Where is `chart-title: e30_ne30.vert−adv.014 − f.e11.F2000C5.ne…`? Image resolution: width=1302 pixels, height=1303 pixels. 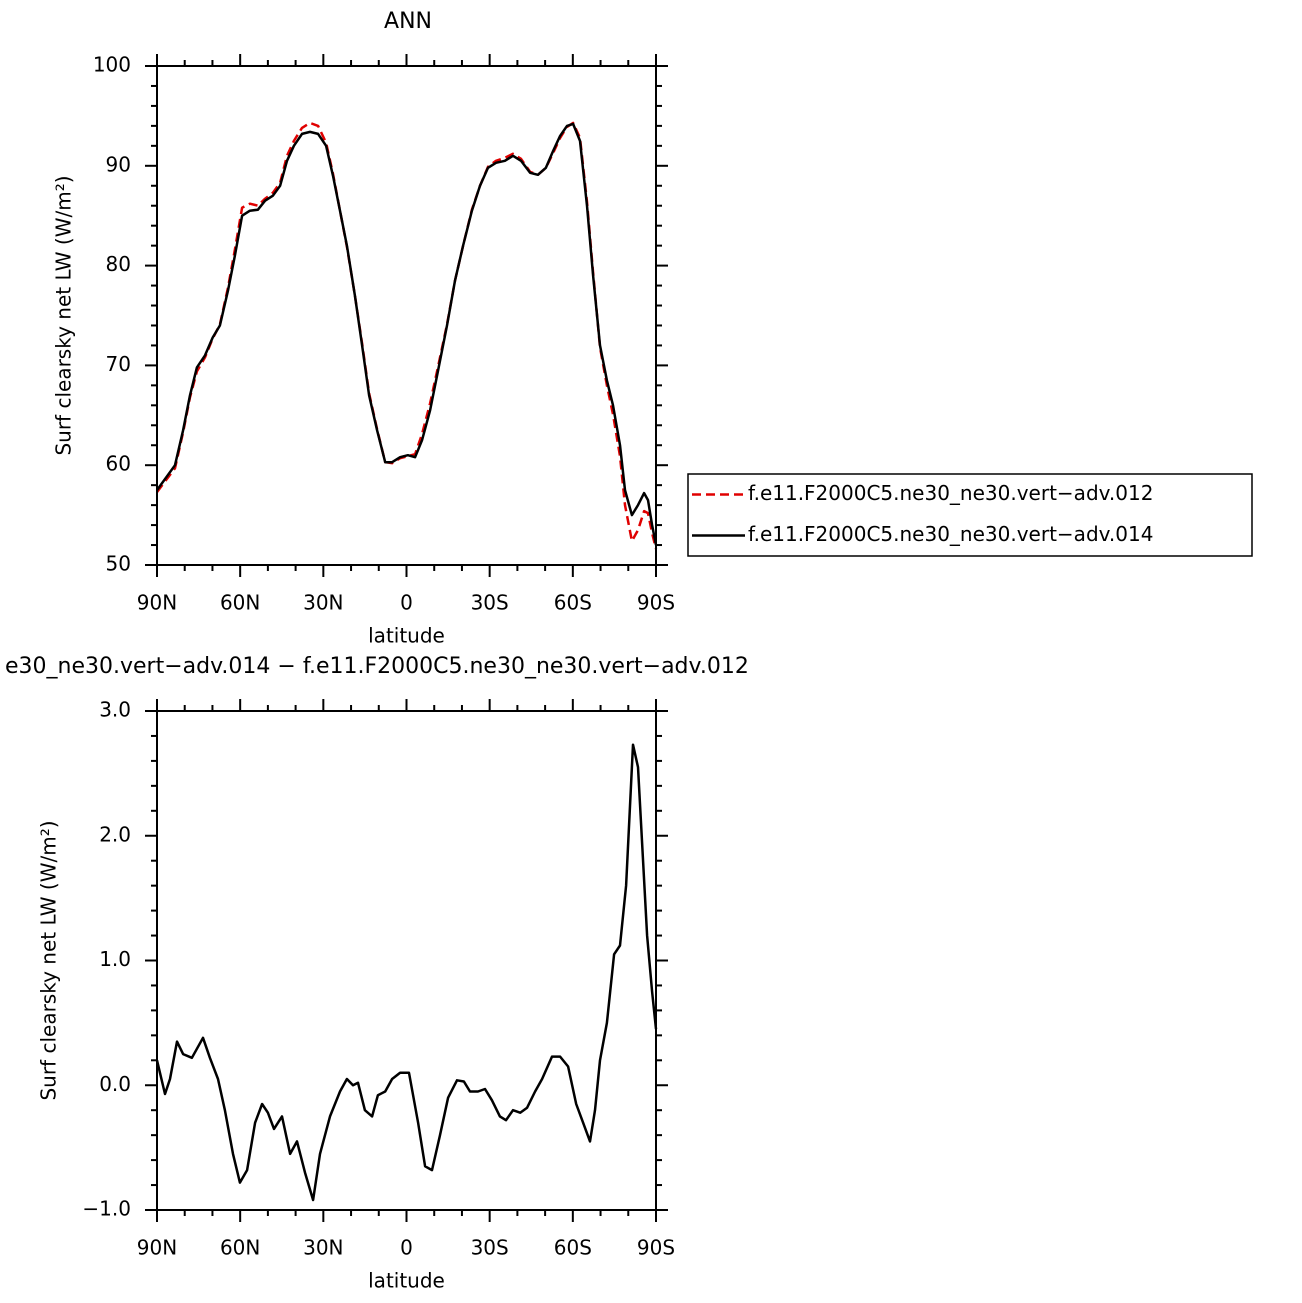 chart-title: e30_ne30.vert−adv.014 − f.e11.F2000C5.ne… is located at coordinates (377, 666).